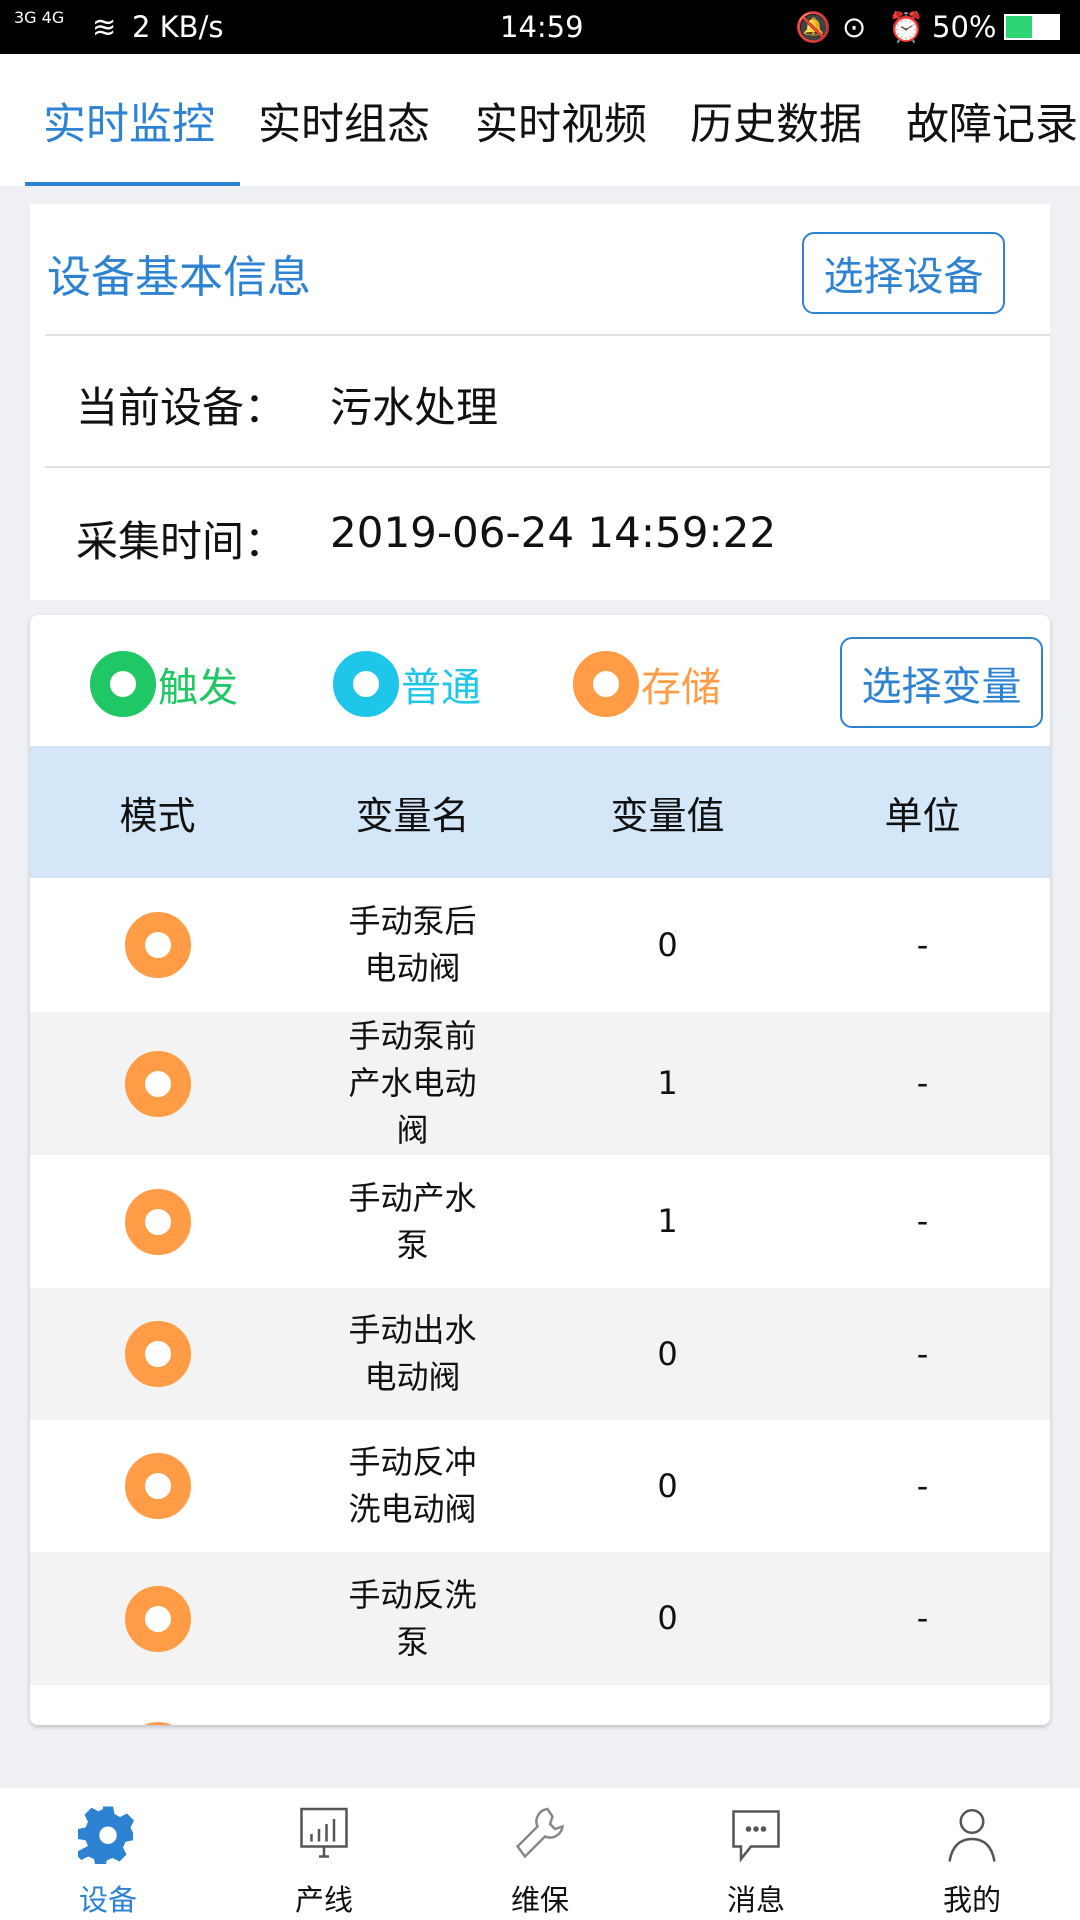 The height and width of the screenshot is (1920, 1080). Describe the element at coordinates (178, 27) in the screenshot. I see `net-speed: 2 KB/s` at that location.